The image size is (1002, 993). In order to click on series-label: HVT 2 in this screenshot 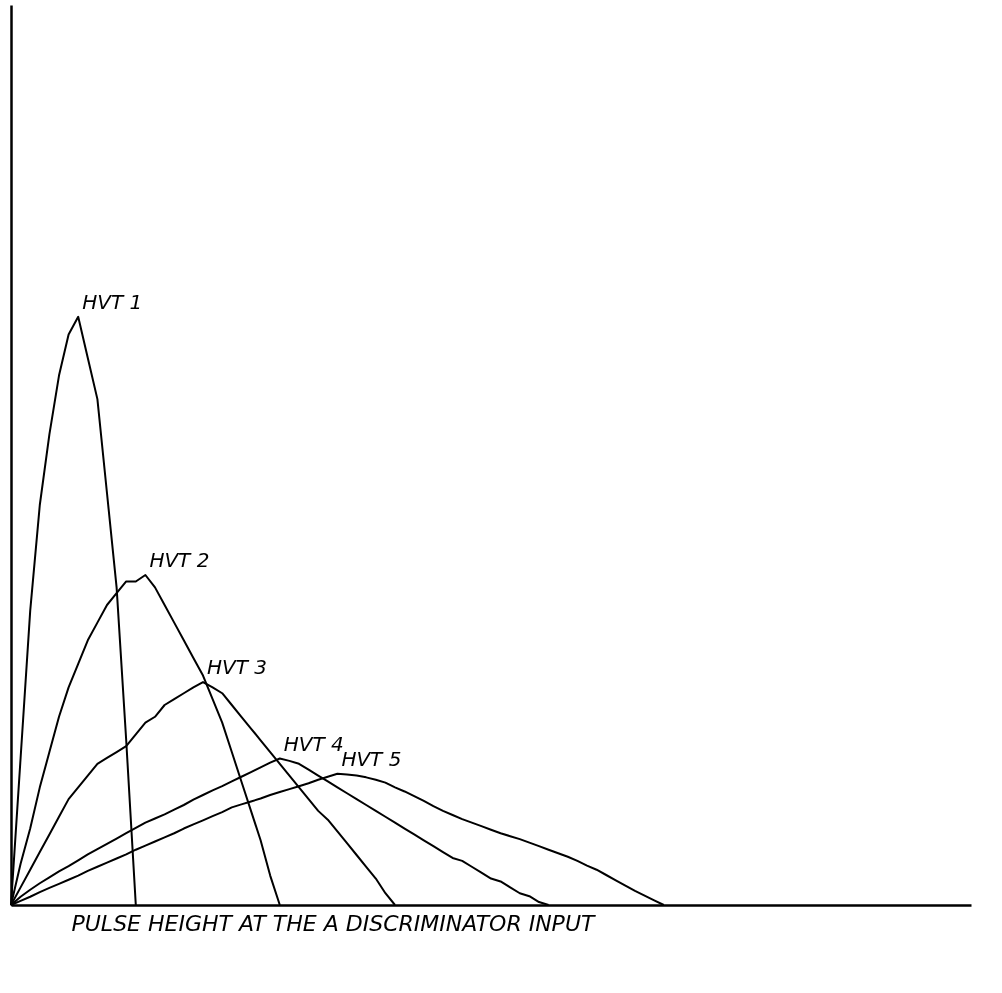, I will do `click(179, 560)`.